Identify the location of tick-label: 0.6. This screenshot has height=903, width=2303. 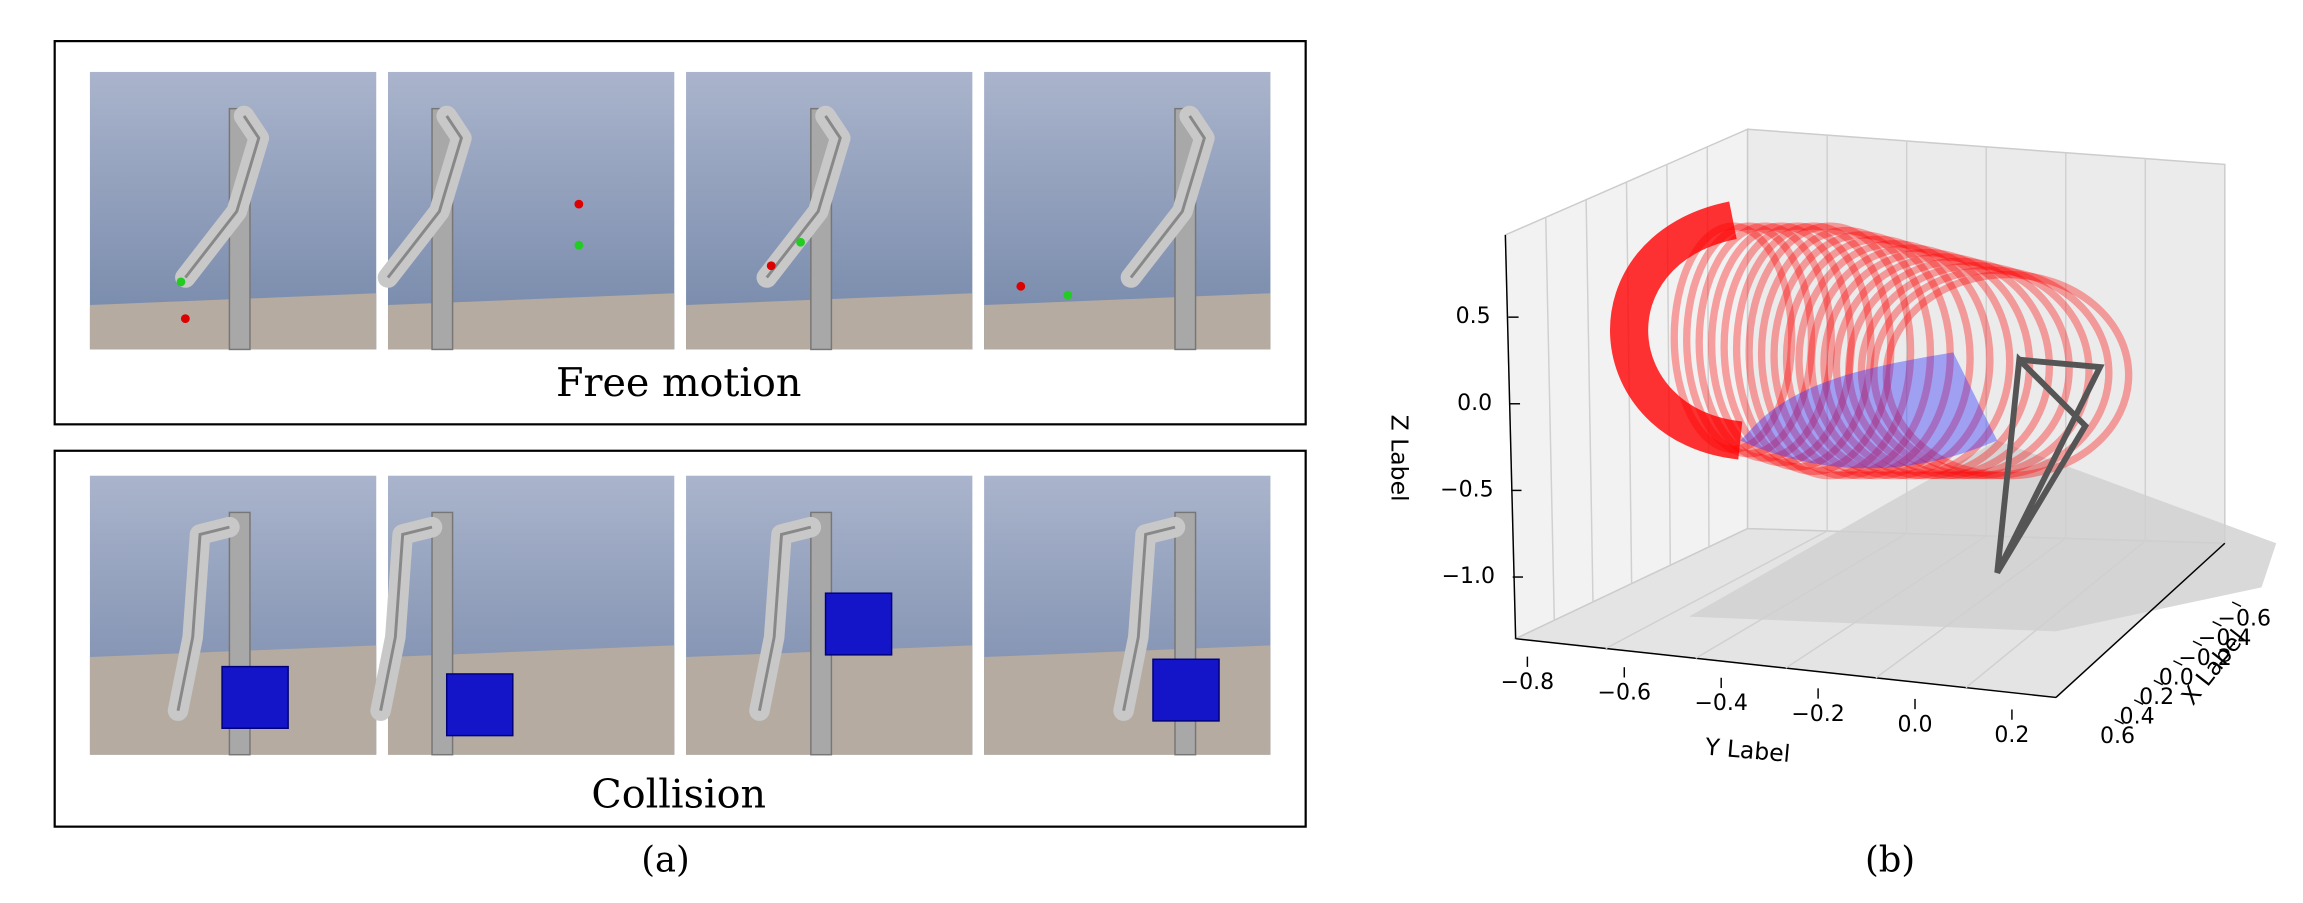
(2117, 736).